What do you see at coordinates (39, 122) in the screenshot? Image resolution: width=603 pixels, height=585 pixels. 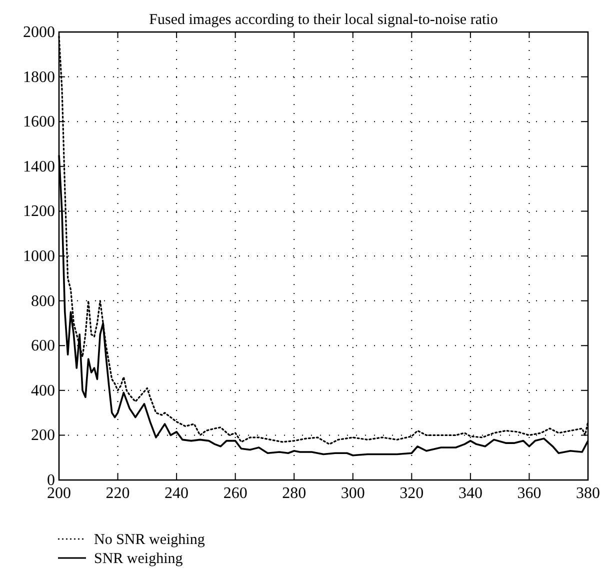 I see `y-tick-label: 1600` at bounding box center [39, 122].